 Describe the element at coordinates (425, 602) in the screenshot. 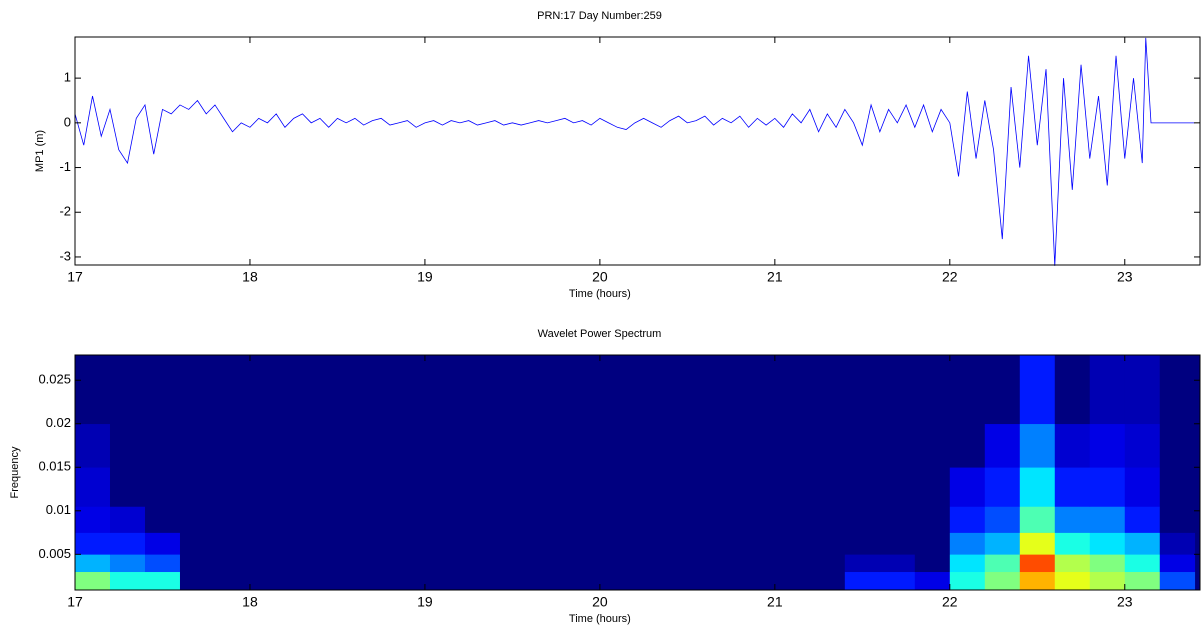

I see `x-tick-label: 19` at that location.